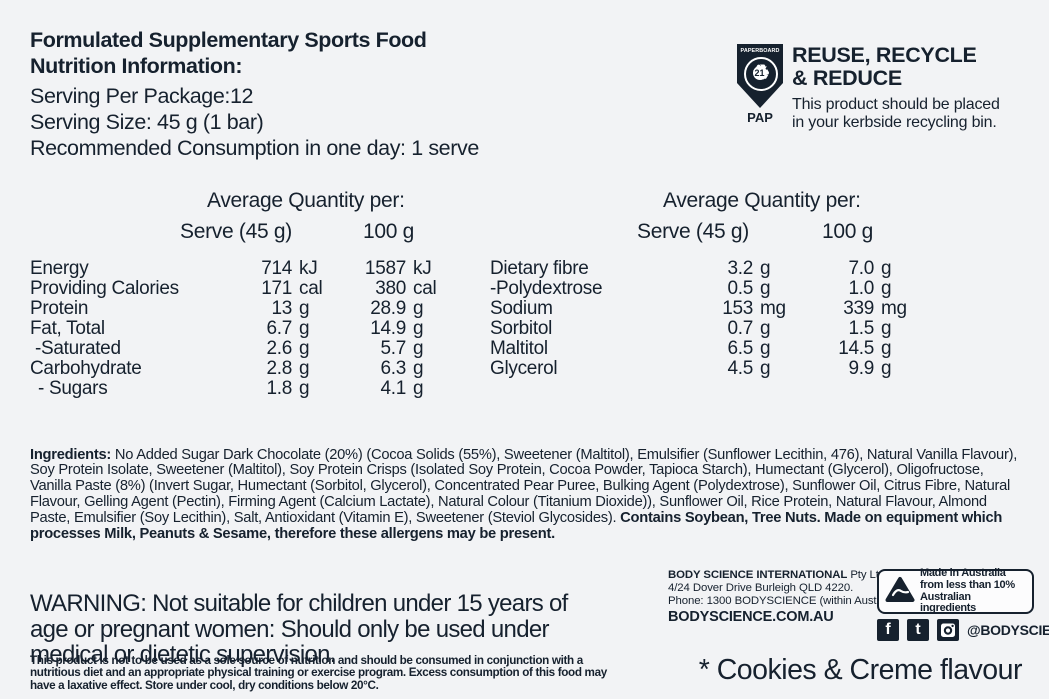 Image resolution: width=1049 pixels, height=699 pixels. Describe the element at coordinates (539, 268) in the screenshot. I see `nutrient-name: Dietary fibre` at that location.